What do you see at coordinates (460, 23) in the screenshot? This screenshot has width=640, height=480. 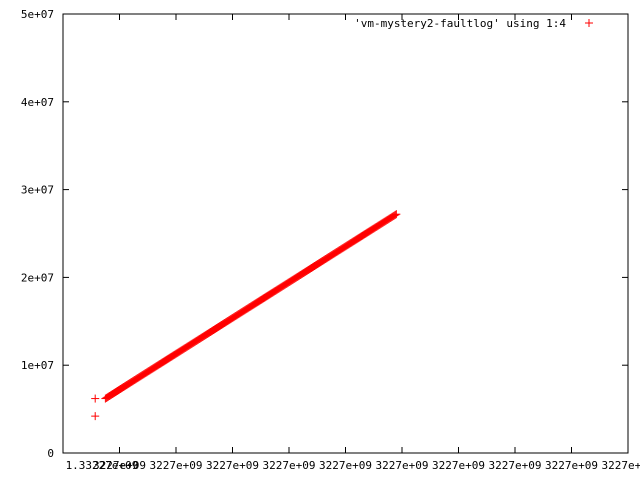 I see `legend-label: 'vm-mystery2-faultlog' using 1:4` at bounding box center [460, 23].